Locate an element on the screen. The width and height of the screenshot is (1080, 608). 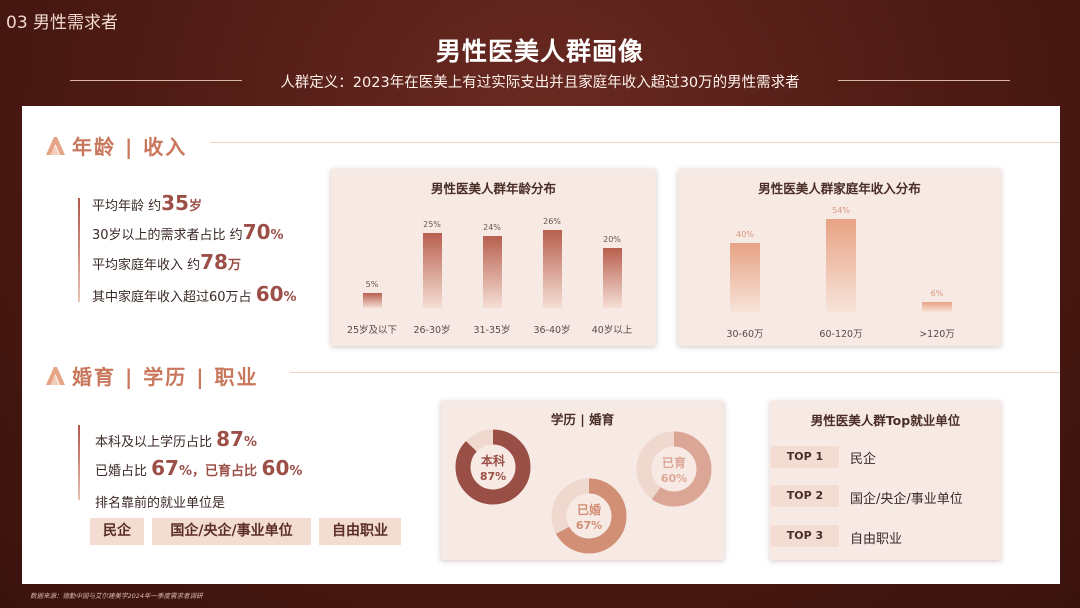
ring-value: 60% is located at coordinates (674, 478).